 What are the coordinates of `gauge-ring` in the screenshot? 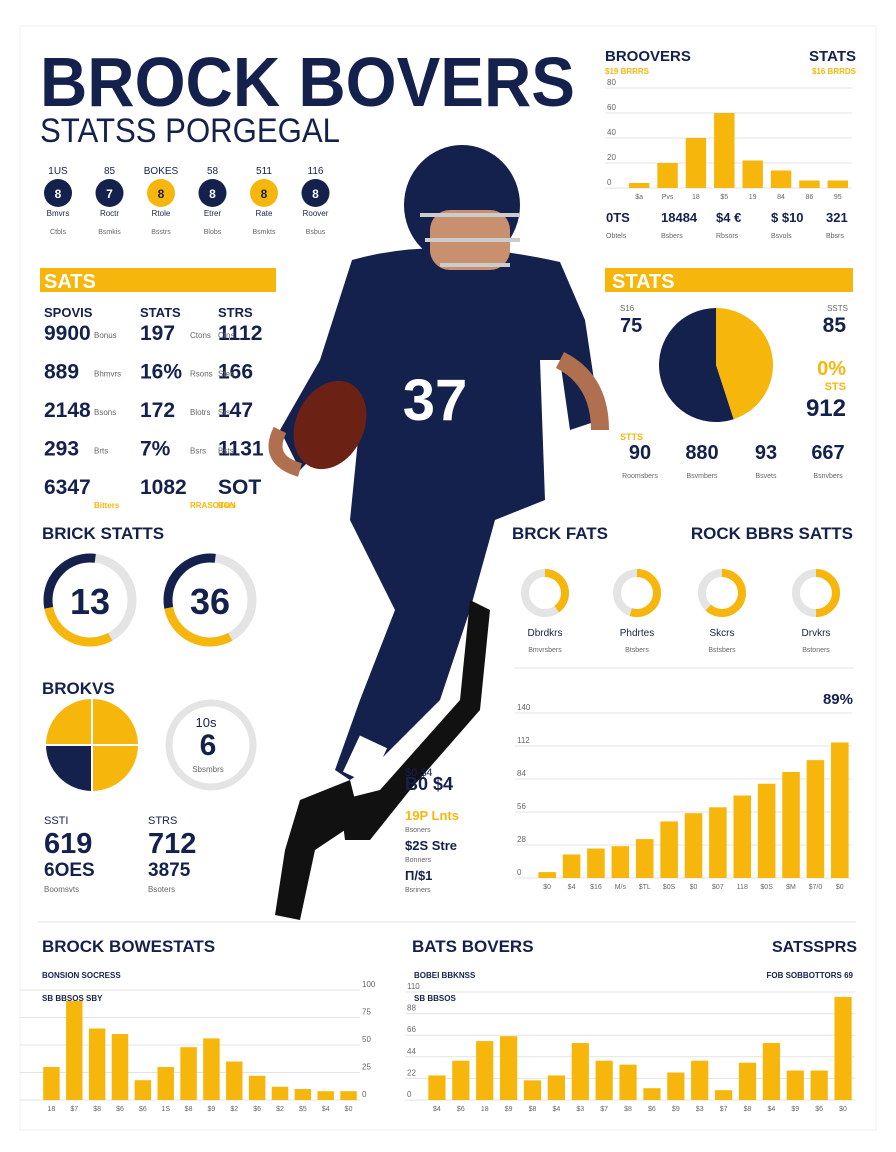 It's located at (211, 745).